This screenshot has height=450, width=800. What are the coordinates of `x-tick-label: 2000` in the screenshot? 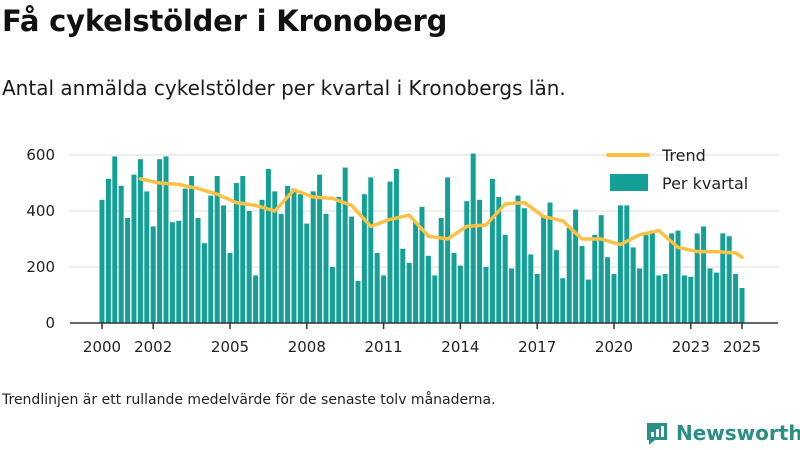 It's located at (102, 347).